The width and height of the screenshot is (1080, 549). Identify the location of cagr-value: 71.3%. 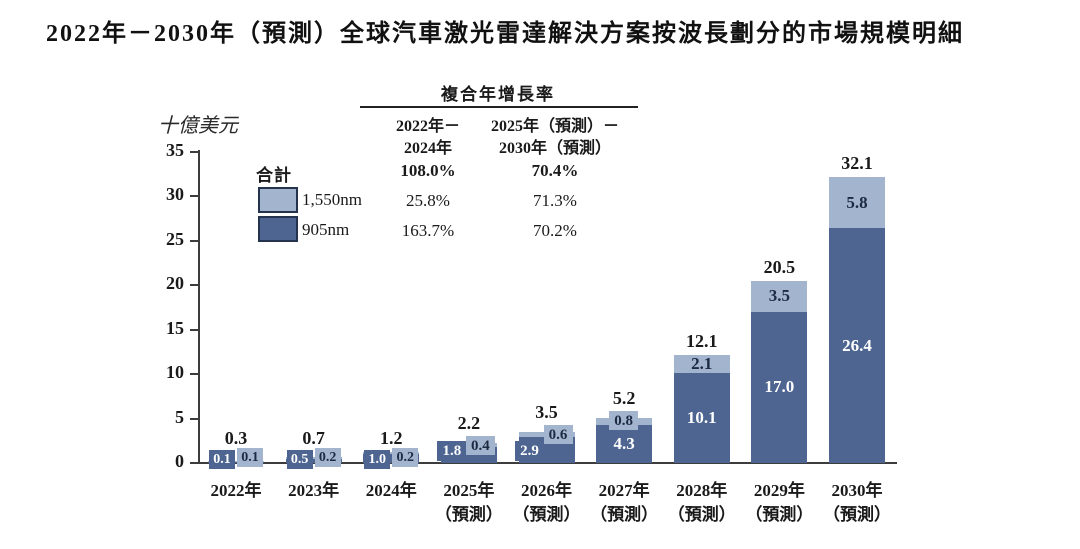
(555, 200).